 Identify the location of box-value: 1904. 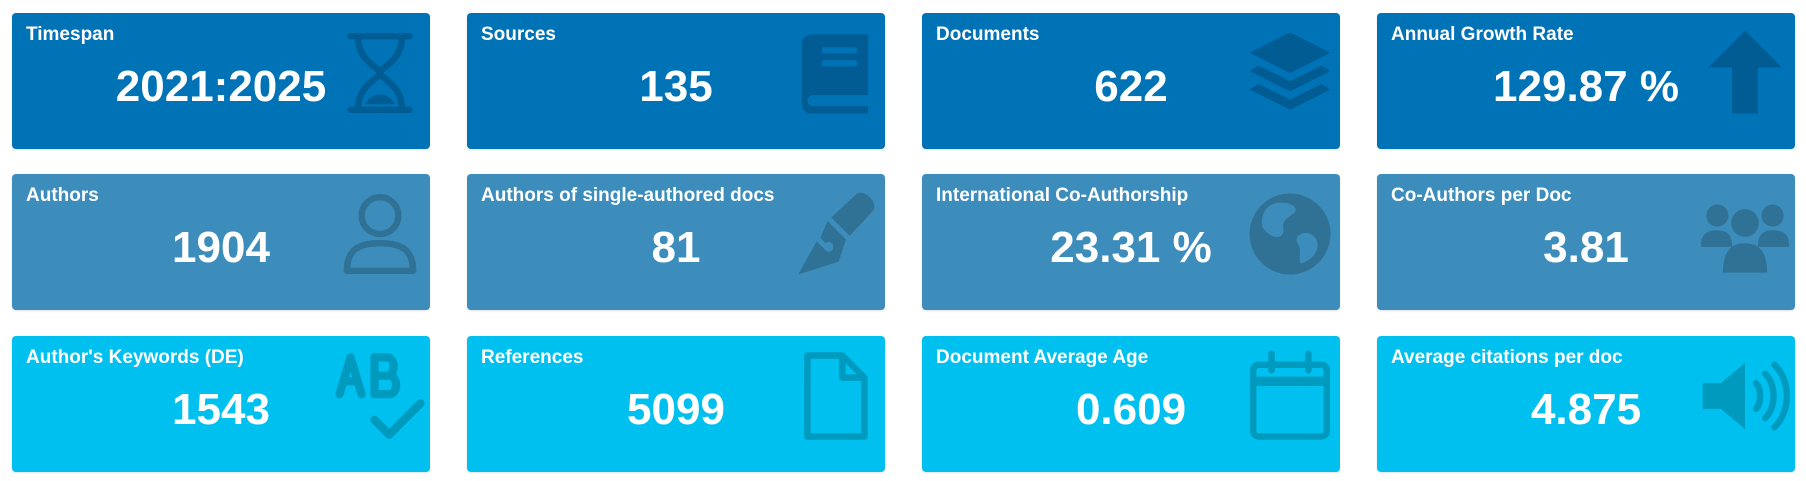
(221, 247).